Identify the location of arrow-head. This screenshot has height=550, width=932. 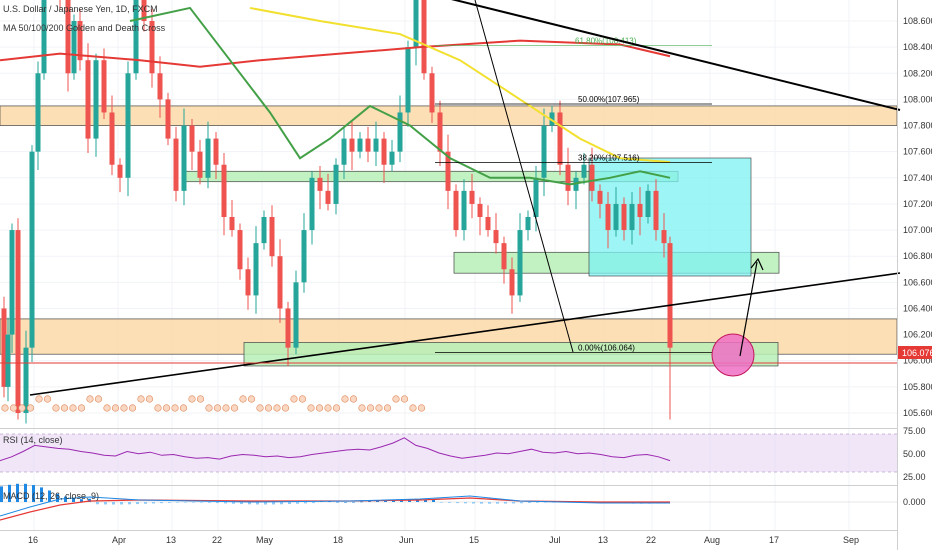
(757, 264).